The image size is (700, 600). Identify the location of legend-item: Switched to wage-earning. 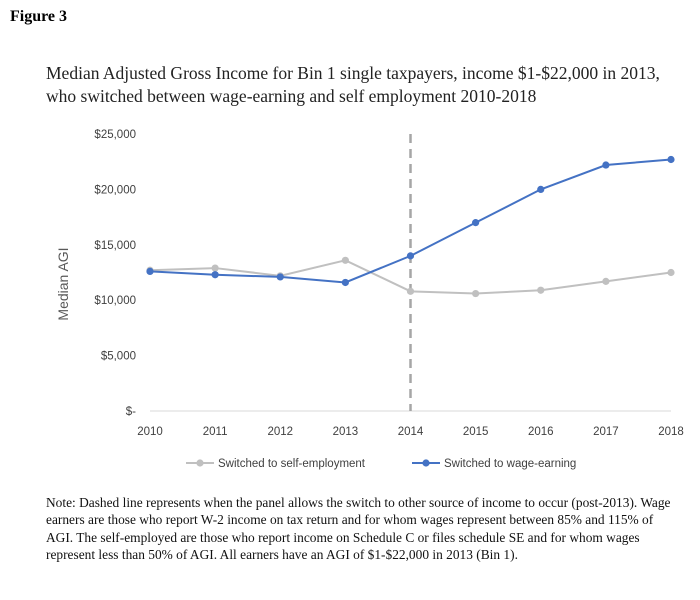
(494, 464).